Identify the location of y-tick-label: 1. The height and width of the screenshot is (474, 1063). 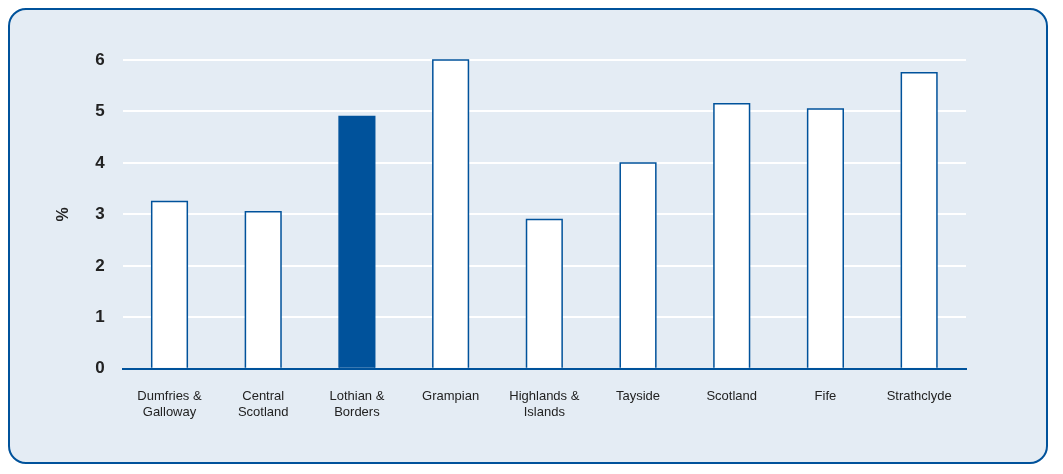
(100, 317).